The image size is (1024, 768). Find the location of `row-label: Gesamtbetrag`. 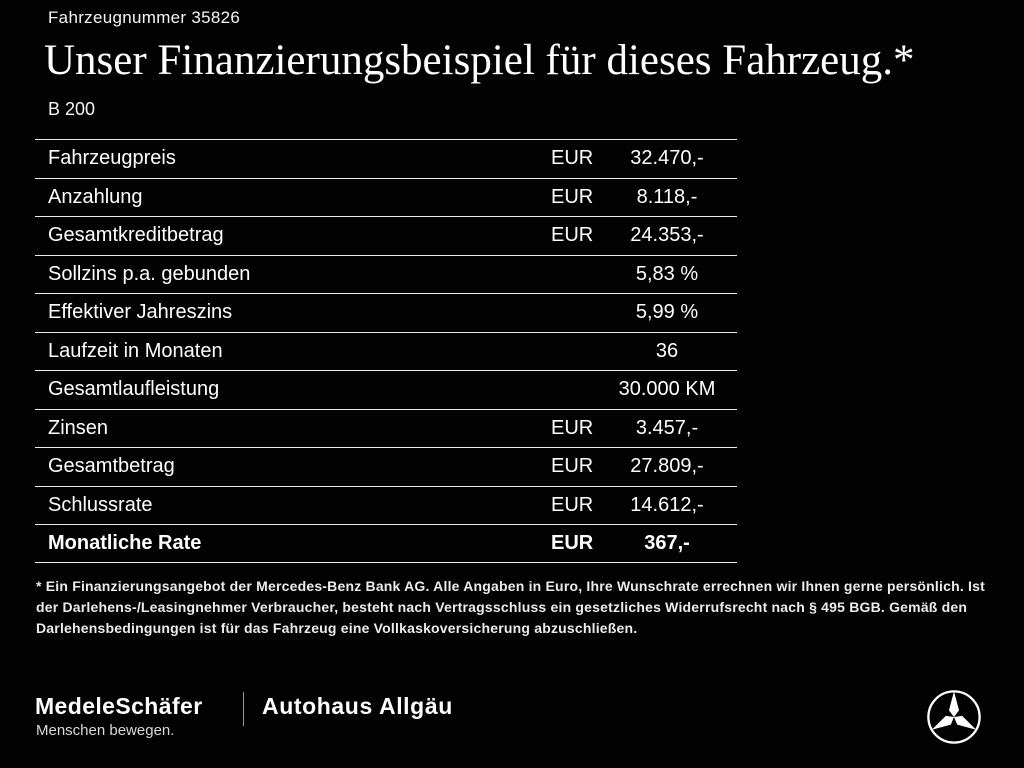

row-label: Gesamtbetrag is located at coordinates (111, 466).